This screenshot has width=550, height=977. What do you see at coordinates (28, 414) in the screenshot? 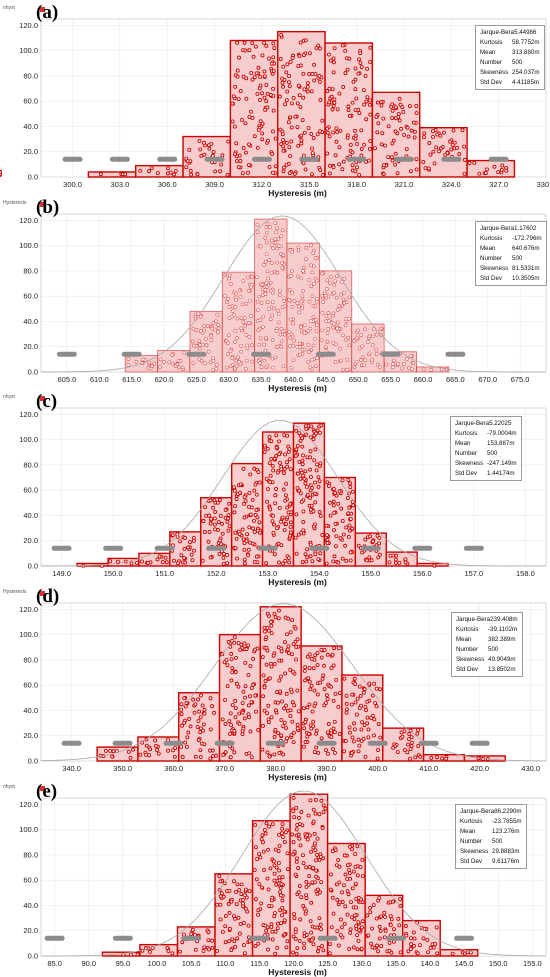
I see `y-tick-label: 120.0` at bounding box center [28, 414].